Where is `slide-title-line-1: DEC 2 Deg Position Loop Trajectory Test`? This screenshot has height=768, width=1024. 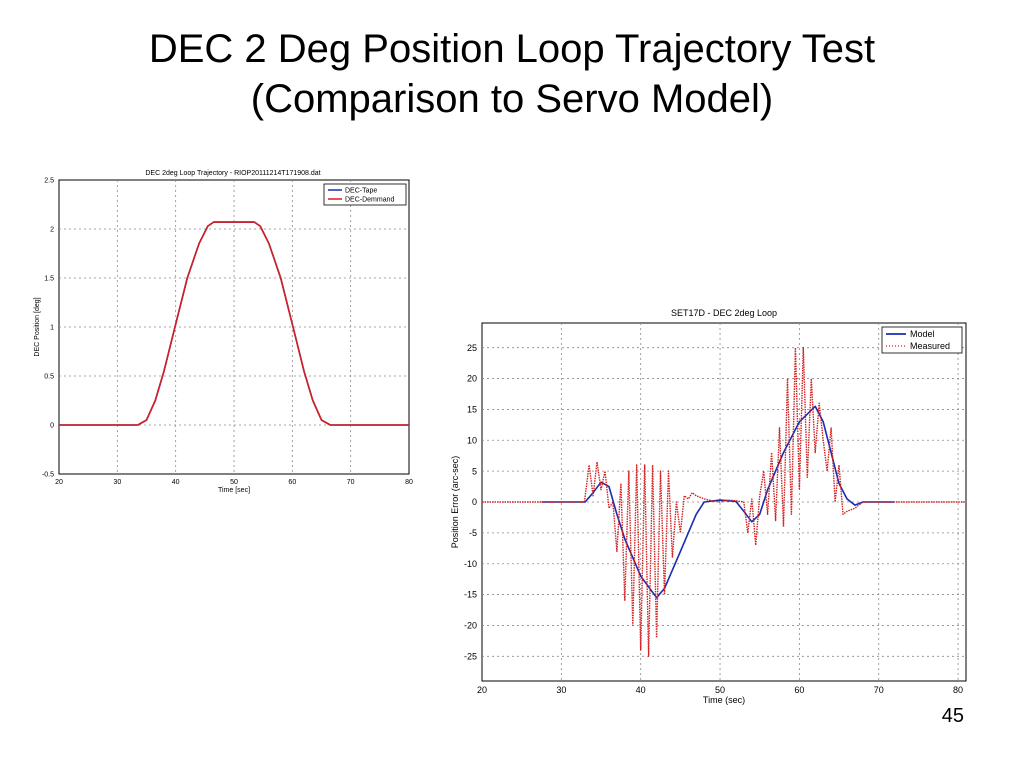 slide-title-line-1: DEC 2 Deg Position Loop Trajectory Test is located at coordinates (512, 49).